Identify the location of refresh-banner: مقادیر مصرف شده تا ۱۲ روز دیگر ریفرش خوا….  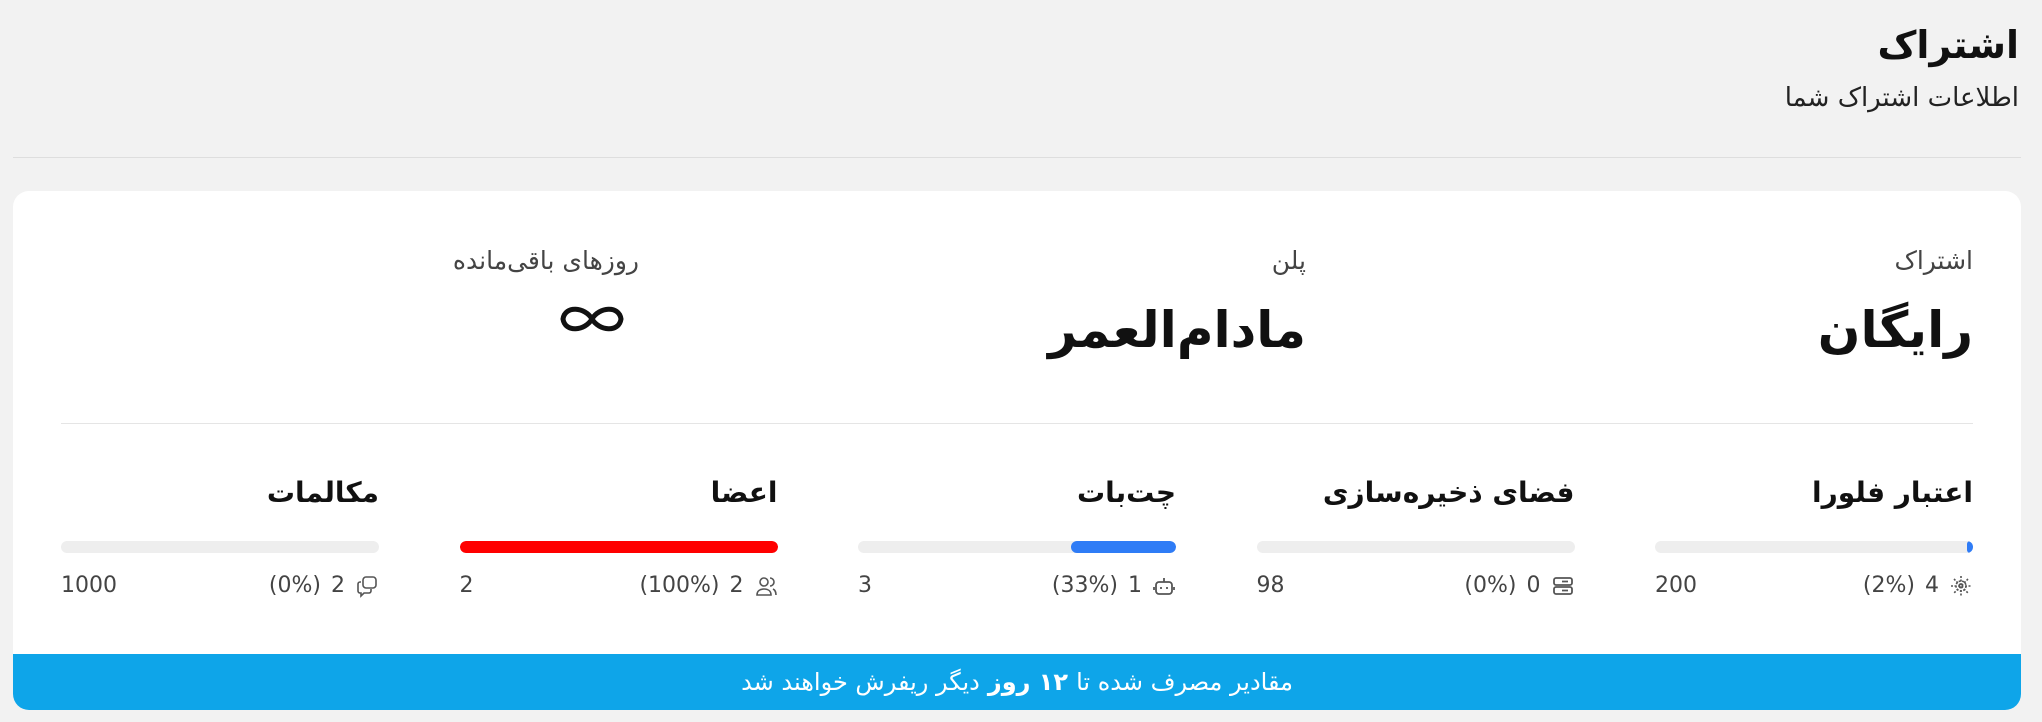
(1017, 682).